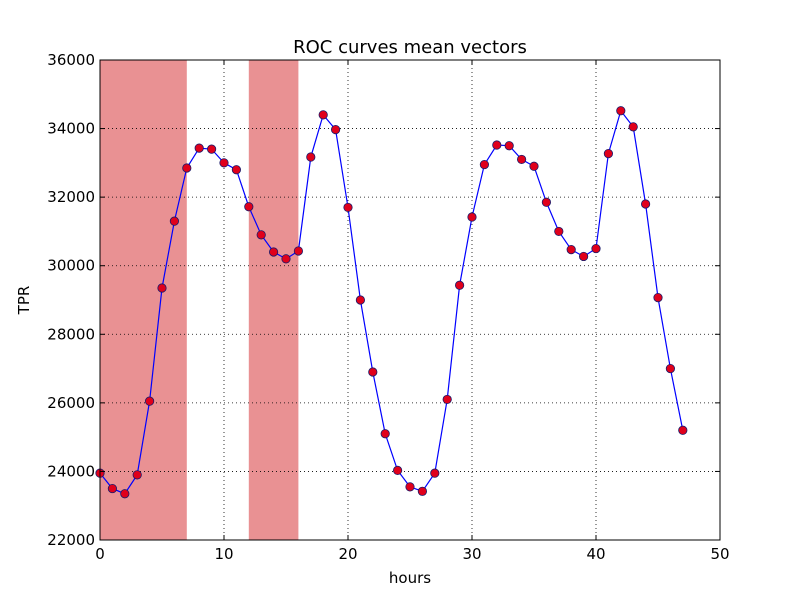  What do you see at coordinates (71, 471) in the screenshot?
I see `y-tick-label: 24000` at bounding box center [71, 471].